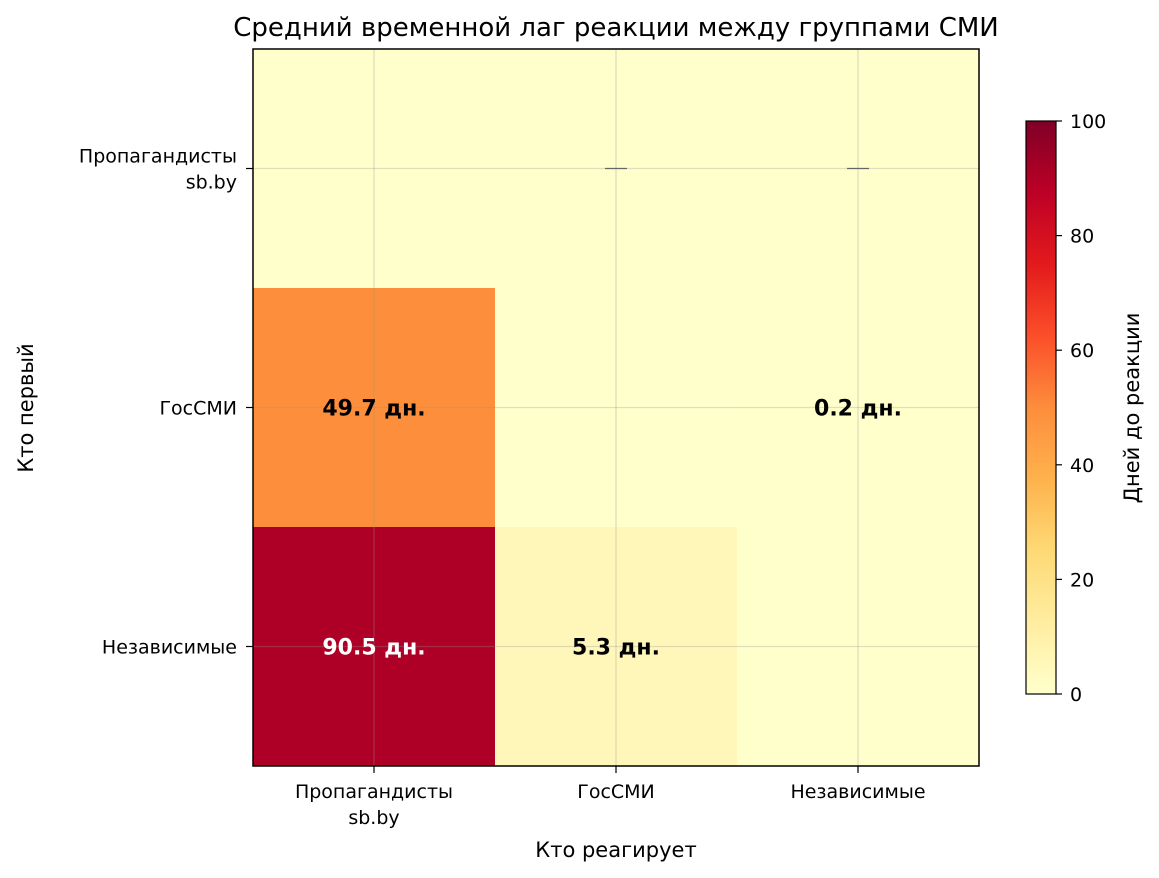  Describe the element at coordinates (857, 792) in the screenshot. I see `x-tick-label: Независимые` at that location.